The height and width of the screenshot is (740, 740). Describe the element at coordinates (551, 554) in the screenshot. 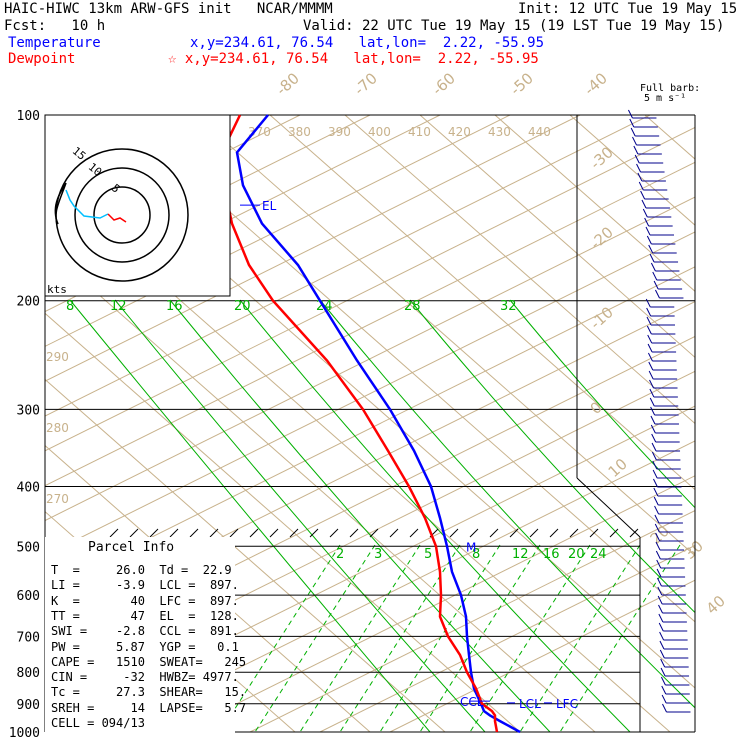

I see `mixing-lower-label: 16` at that location.